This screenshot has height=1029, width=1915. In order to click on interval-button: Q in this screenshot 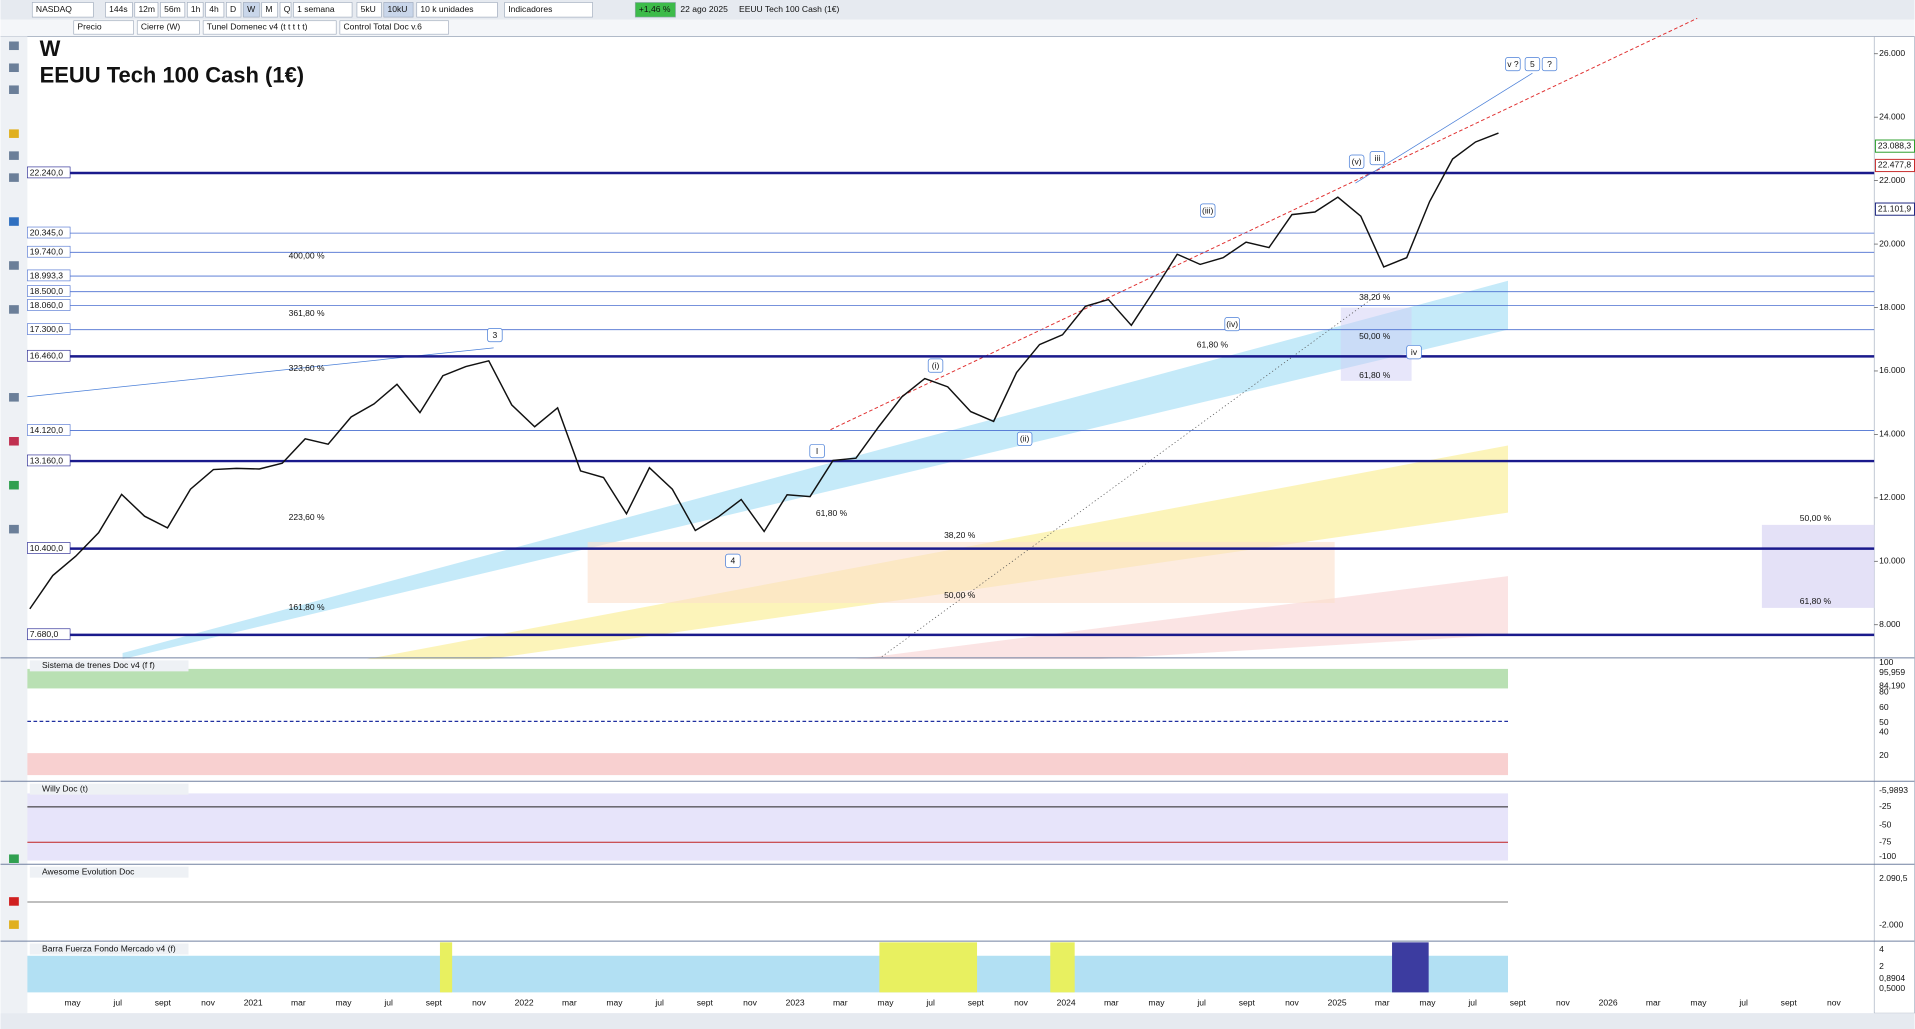, I will do `click(287, 9)`.